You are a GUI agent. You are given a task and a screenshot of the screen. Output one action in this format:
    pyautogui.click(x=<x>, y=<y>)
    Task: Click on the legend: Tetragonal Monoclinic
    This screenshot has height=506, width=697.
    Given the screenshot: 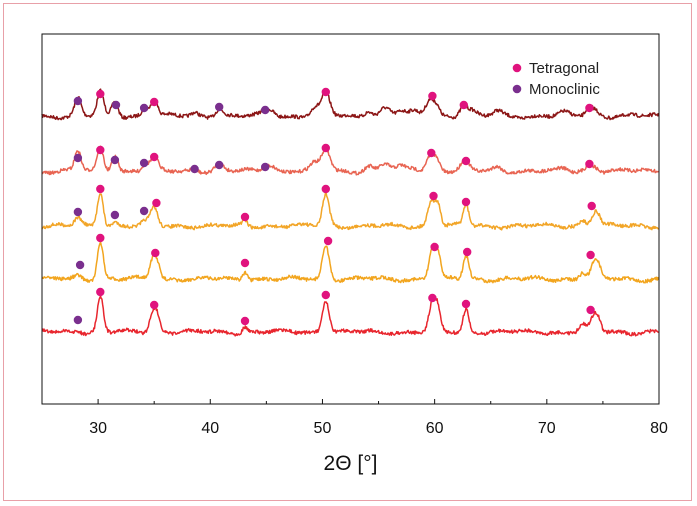 What is the action you would take?
    pyautogui.click(x=556, y=79)
    